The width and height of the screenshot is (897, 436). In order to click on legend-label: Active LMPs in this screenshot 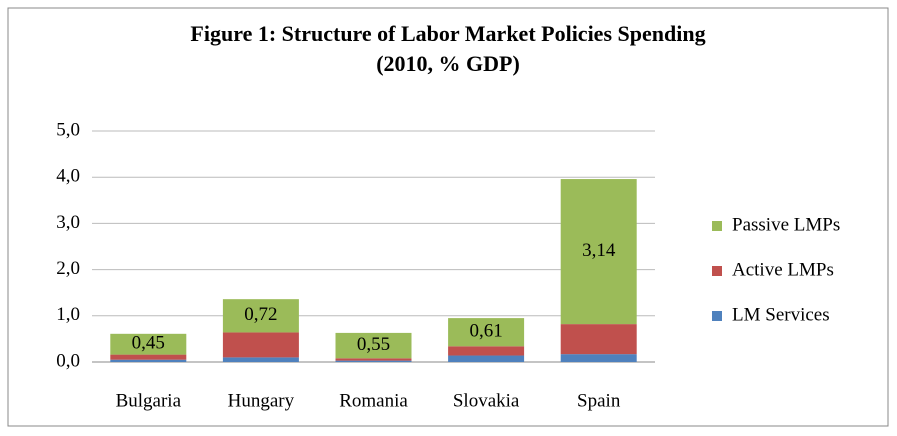, I will do `click(783, 269)`.